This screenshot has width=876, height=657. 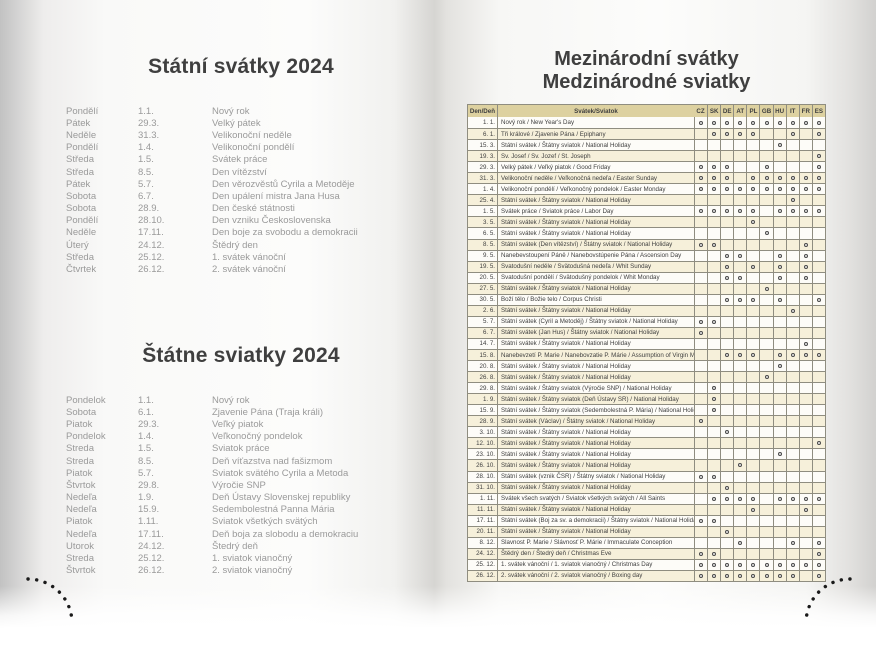 I want to click on holiday-row: Pondelok 1.4. Veľkonočný pondelok, so click(x=241, y=437).